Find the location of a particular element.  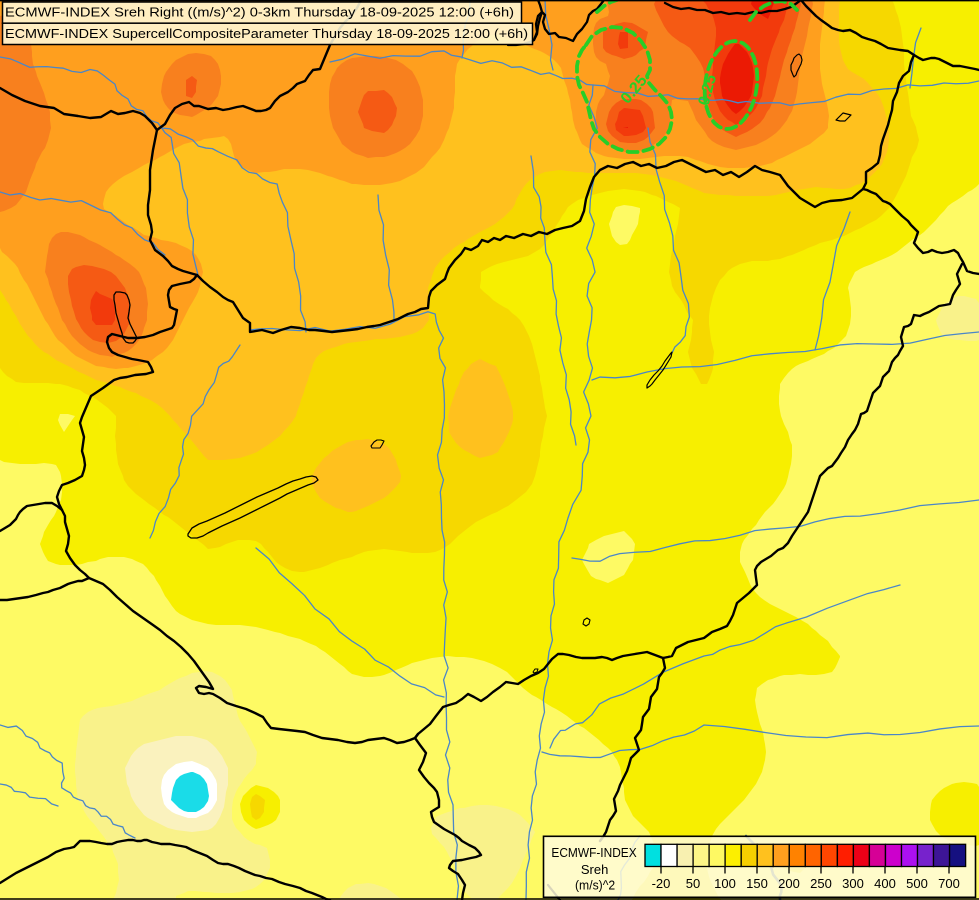

svg-text: (m/s)^2 is located at coordinates (595, 884).